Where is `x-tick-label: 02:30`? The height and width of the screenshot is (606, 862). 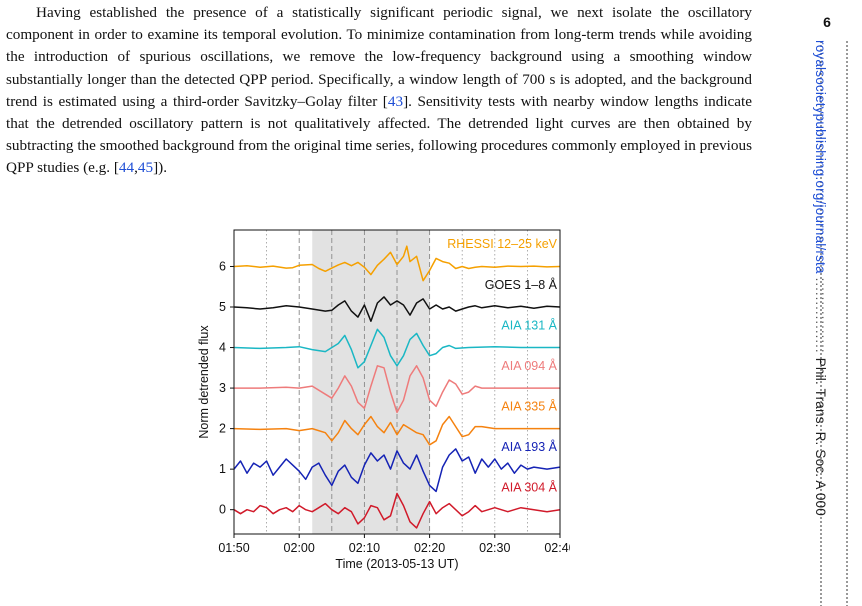 x-tick-label: 02:30 is located at coordinates (494, 548).